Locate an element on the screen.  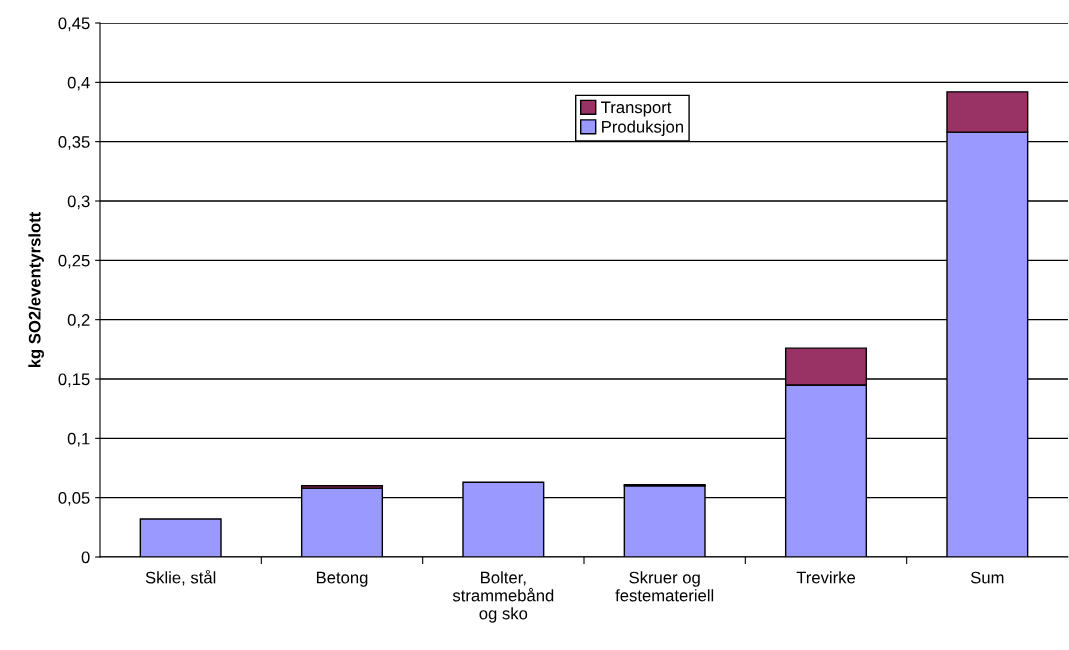
y-tick-label: 0,1 is located at coordinates (78, 439).